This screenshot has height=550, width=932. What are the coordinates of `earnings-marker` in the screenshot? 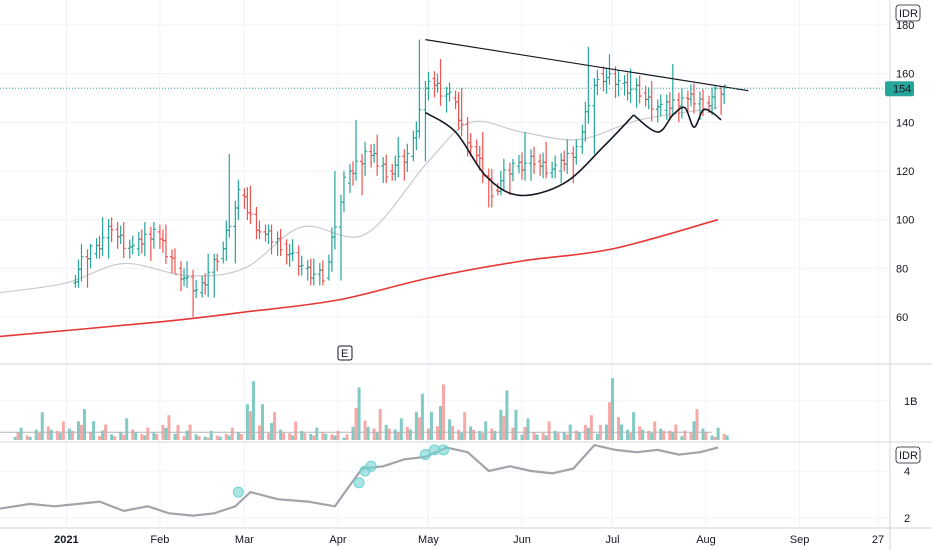 It's located at (345, 353).